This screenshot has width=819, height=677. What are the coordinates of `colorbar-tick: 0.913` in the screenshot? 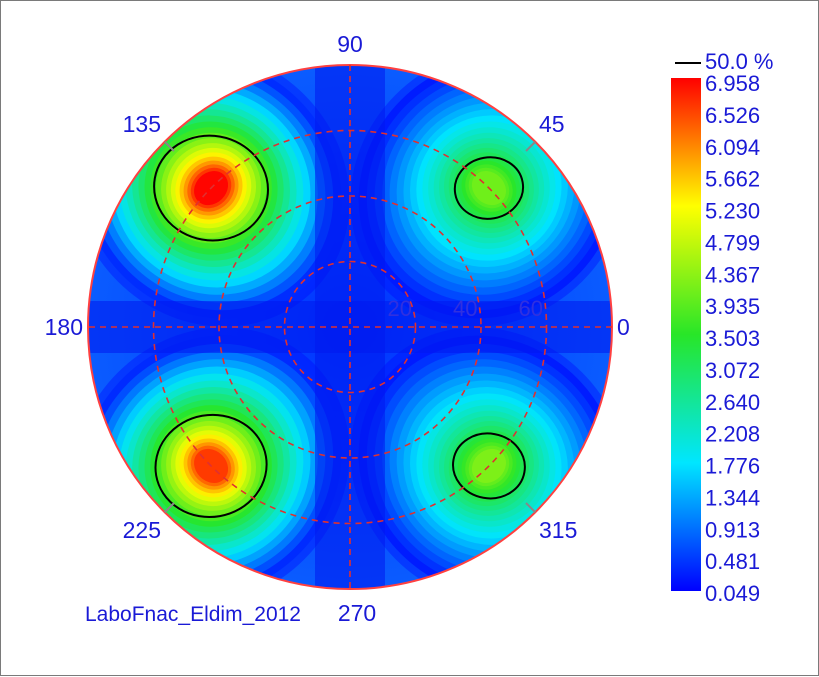 It's located at (732, 529).